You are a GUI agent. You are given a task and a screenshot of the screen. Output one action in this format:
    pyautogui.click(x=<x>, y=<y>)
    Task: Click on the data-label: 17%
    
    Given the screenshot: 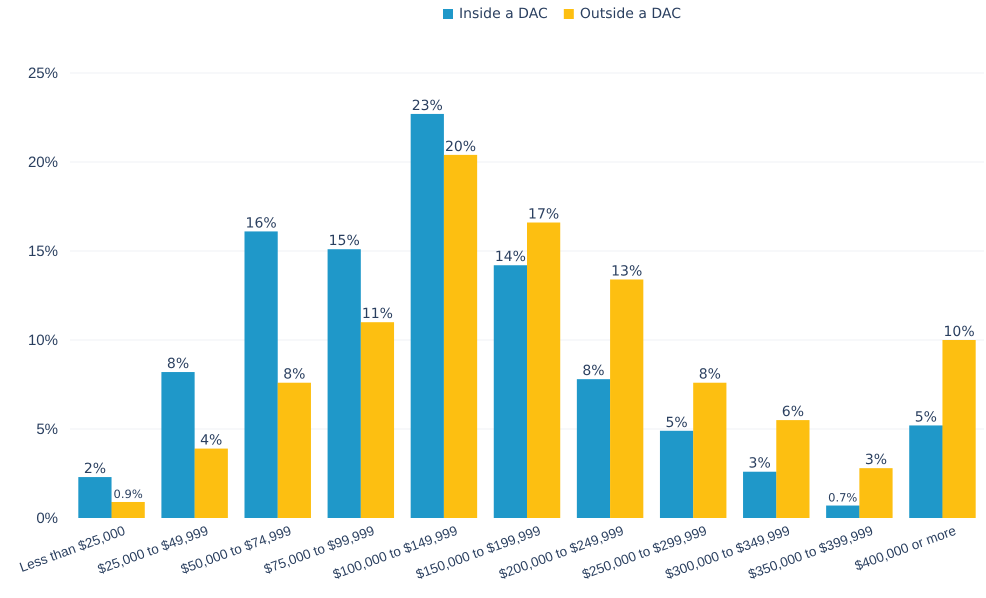 What is the action you would take?
    pyautogui.click(x=544, y=214)
    